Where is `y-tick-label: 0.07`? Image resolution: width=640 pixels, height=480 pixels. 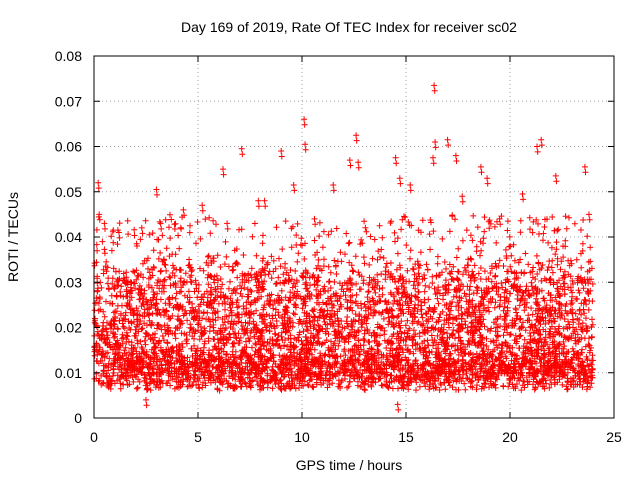
y-tick-label: 0.07 is located at coordinates (68, 101).